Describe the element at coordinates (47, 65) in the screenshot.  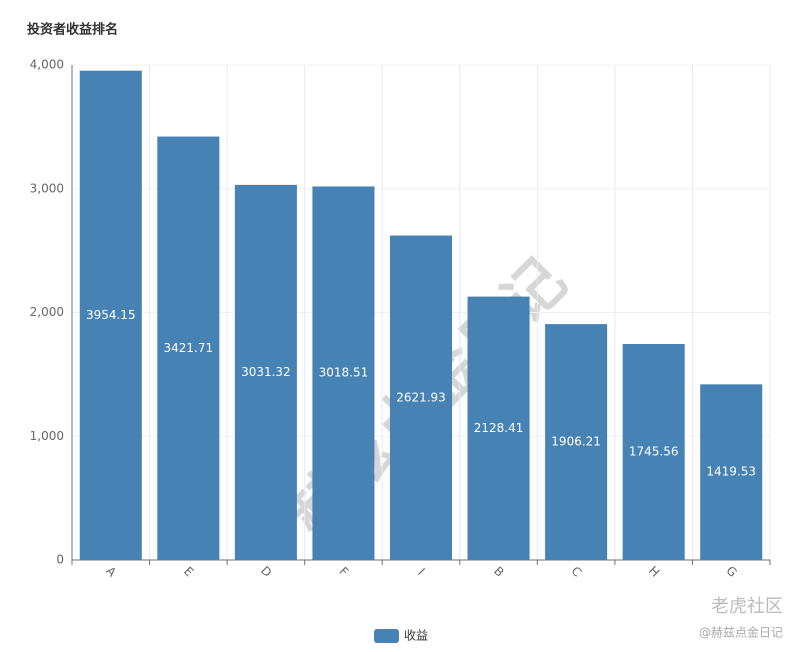
I see `y-tick-label: 4,000` at that location.